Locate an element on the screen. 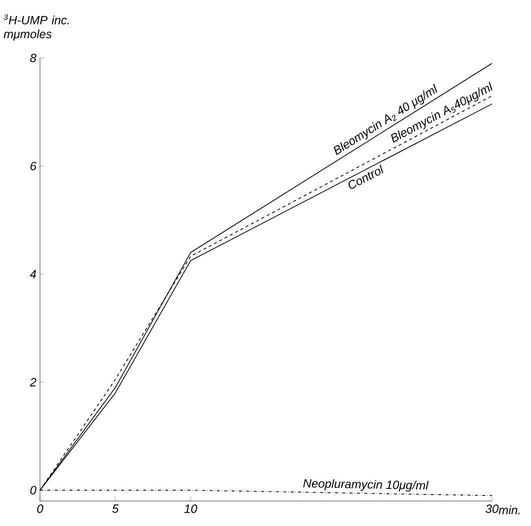 This screenshot has height=526, width=531. x-tick-label: 0 is located at coordinates (40, 508).